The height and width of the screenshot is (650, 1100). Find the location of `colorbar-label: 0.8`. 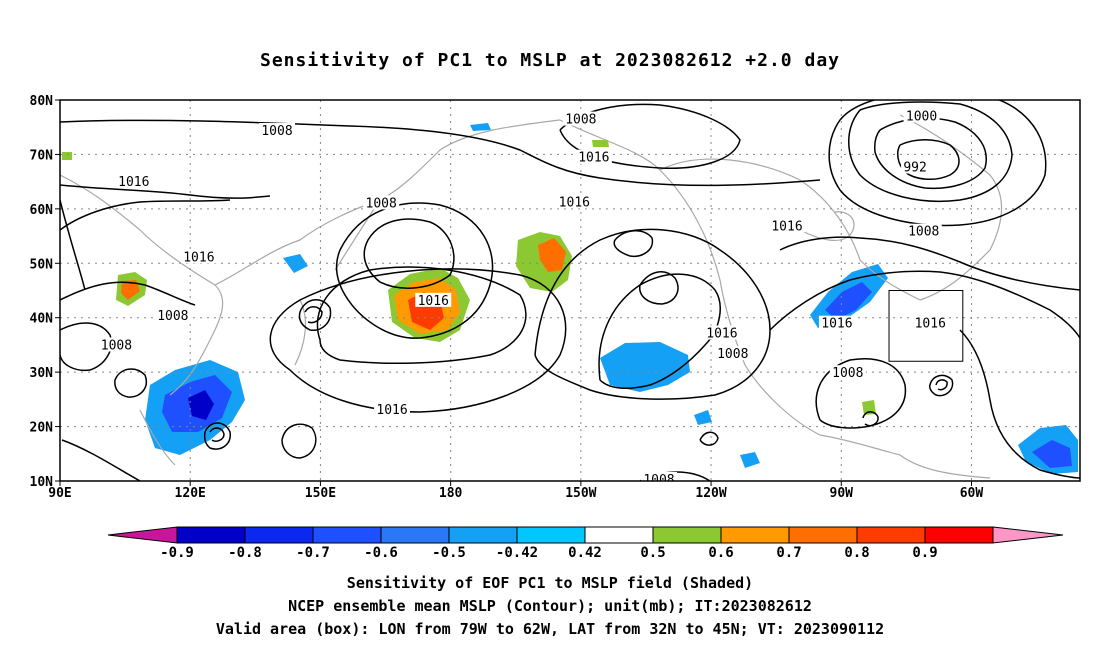

colorbar-label: 0.8 is located at coordinates (856, 553).